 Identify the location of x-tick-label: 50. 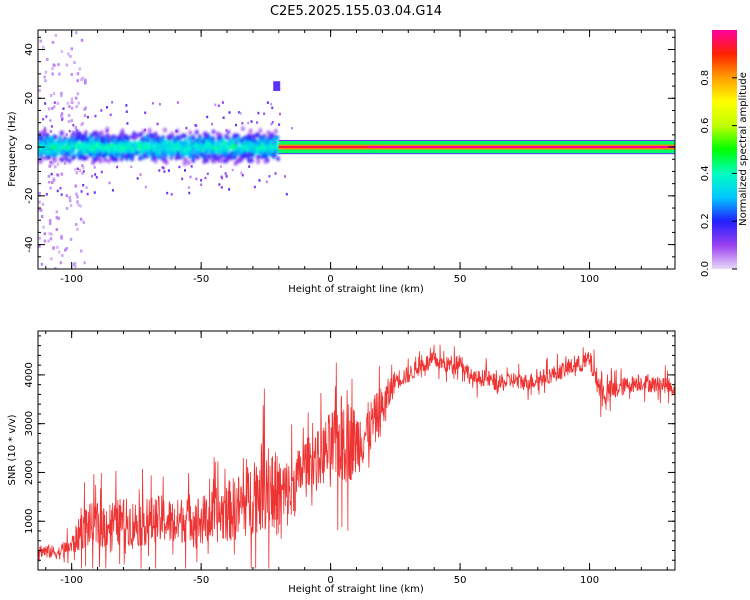
(460, 279).